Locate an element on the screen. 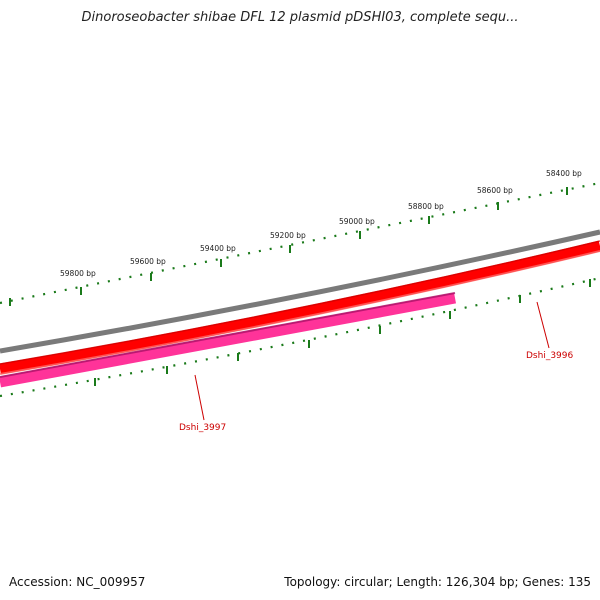 This screenshot has width=600, height=600. tick-label-59000: 59000 bp is located at coordinates (357, 221).